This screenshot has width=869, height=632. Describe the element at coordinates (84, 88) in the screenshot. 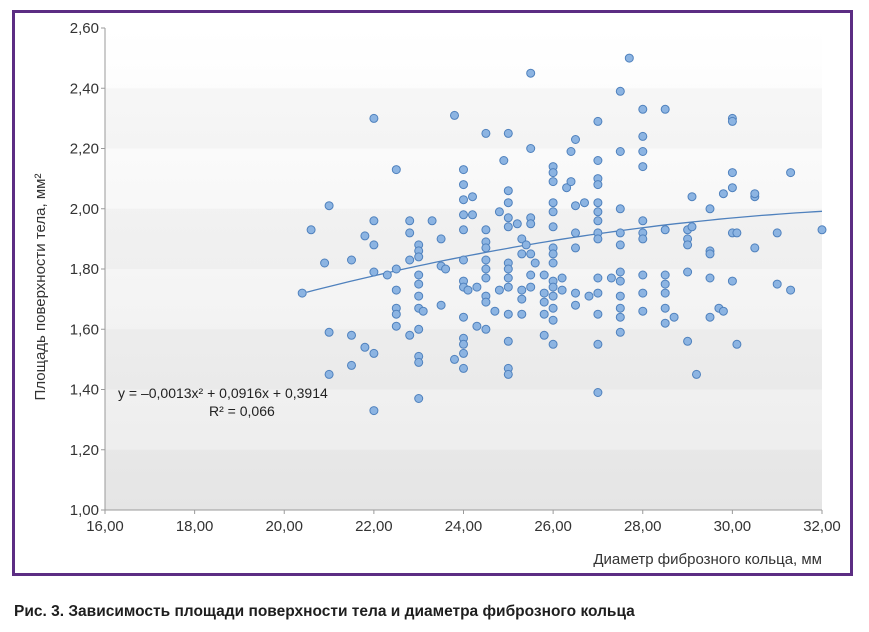

I see `y-tick-label: 2,40` at that location.